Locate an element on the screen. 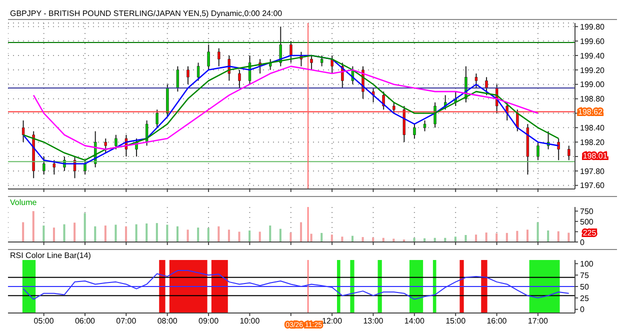 This screenshot has height=335, width=625. y-tick-label: 100 is located at coordinates (587, 263).